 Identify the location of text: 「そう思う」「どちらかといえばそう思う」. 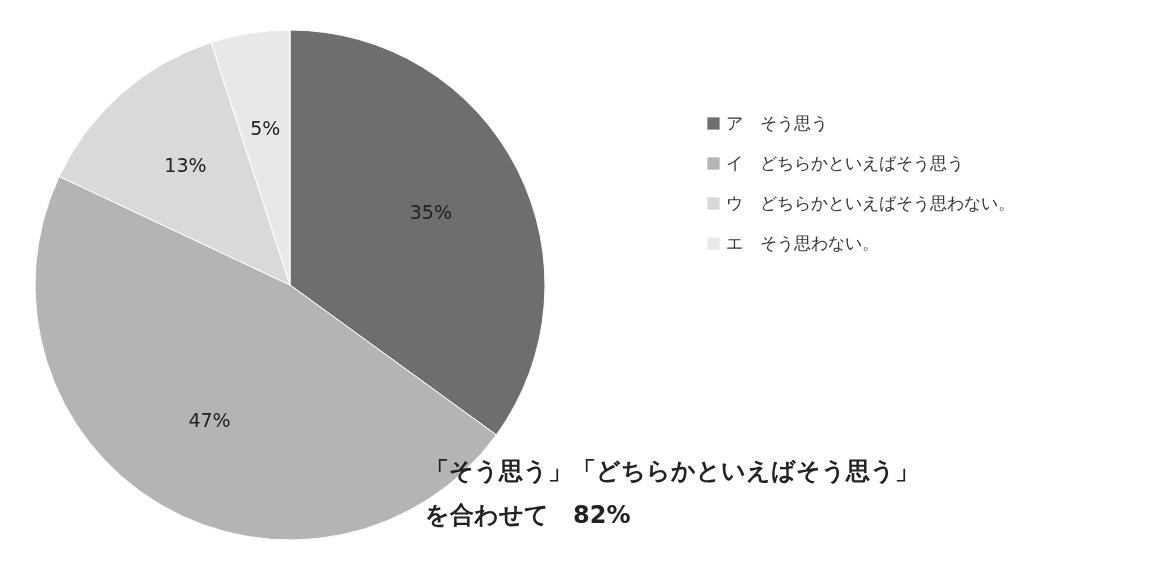
(672, 471).